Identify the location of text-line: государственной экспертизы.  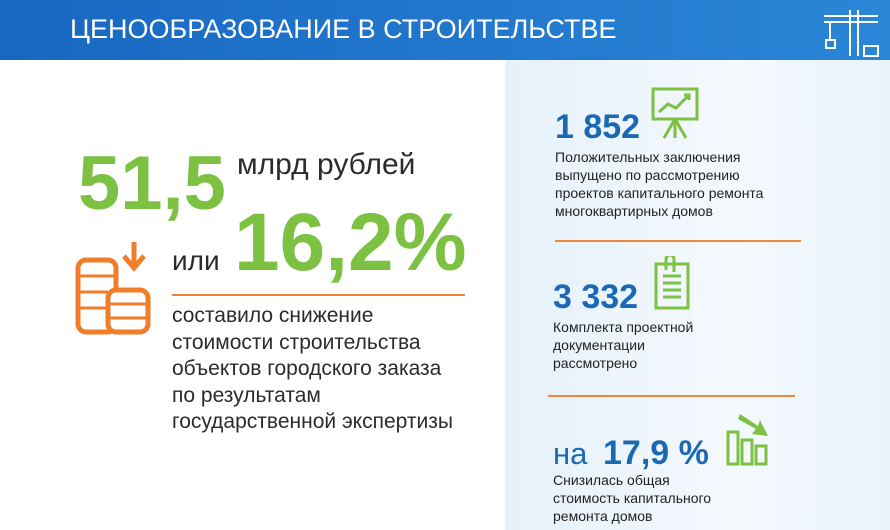
(312, 421).